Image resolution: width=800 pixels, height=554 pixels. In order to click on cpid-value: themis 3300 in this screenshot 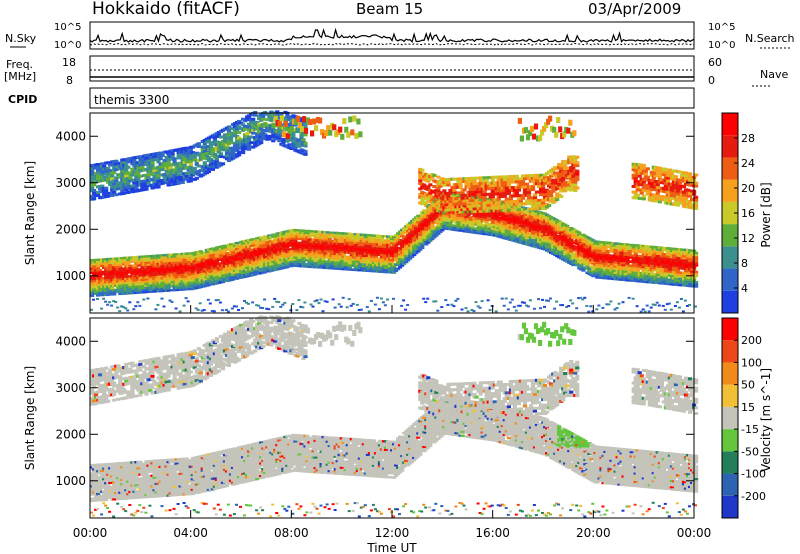, I will do `click(131, 100)`.